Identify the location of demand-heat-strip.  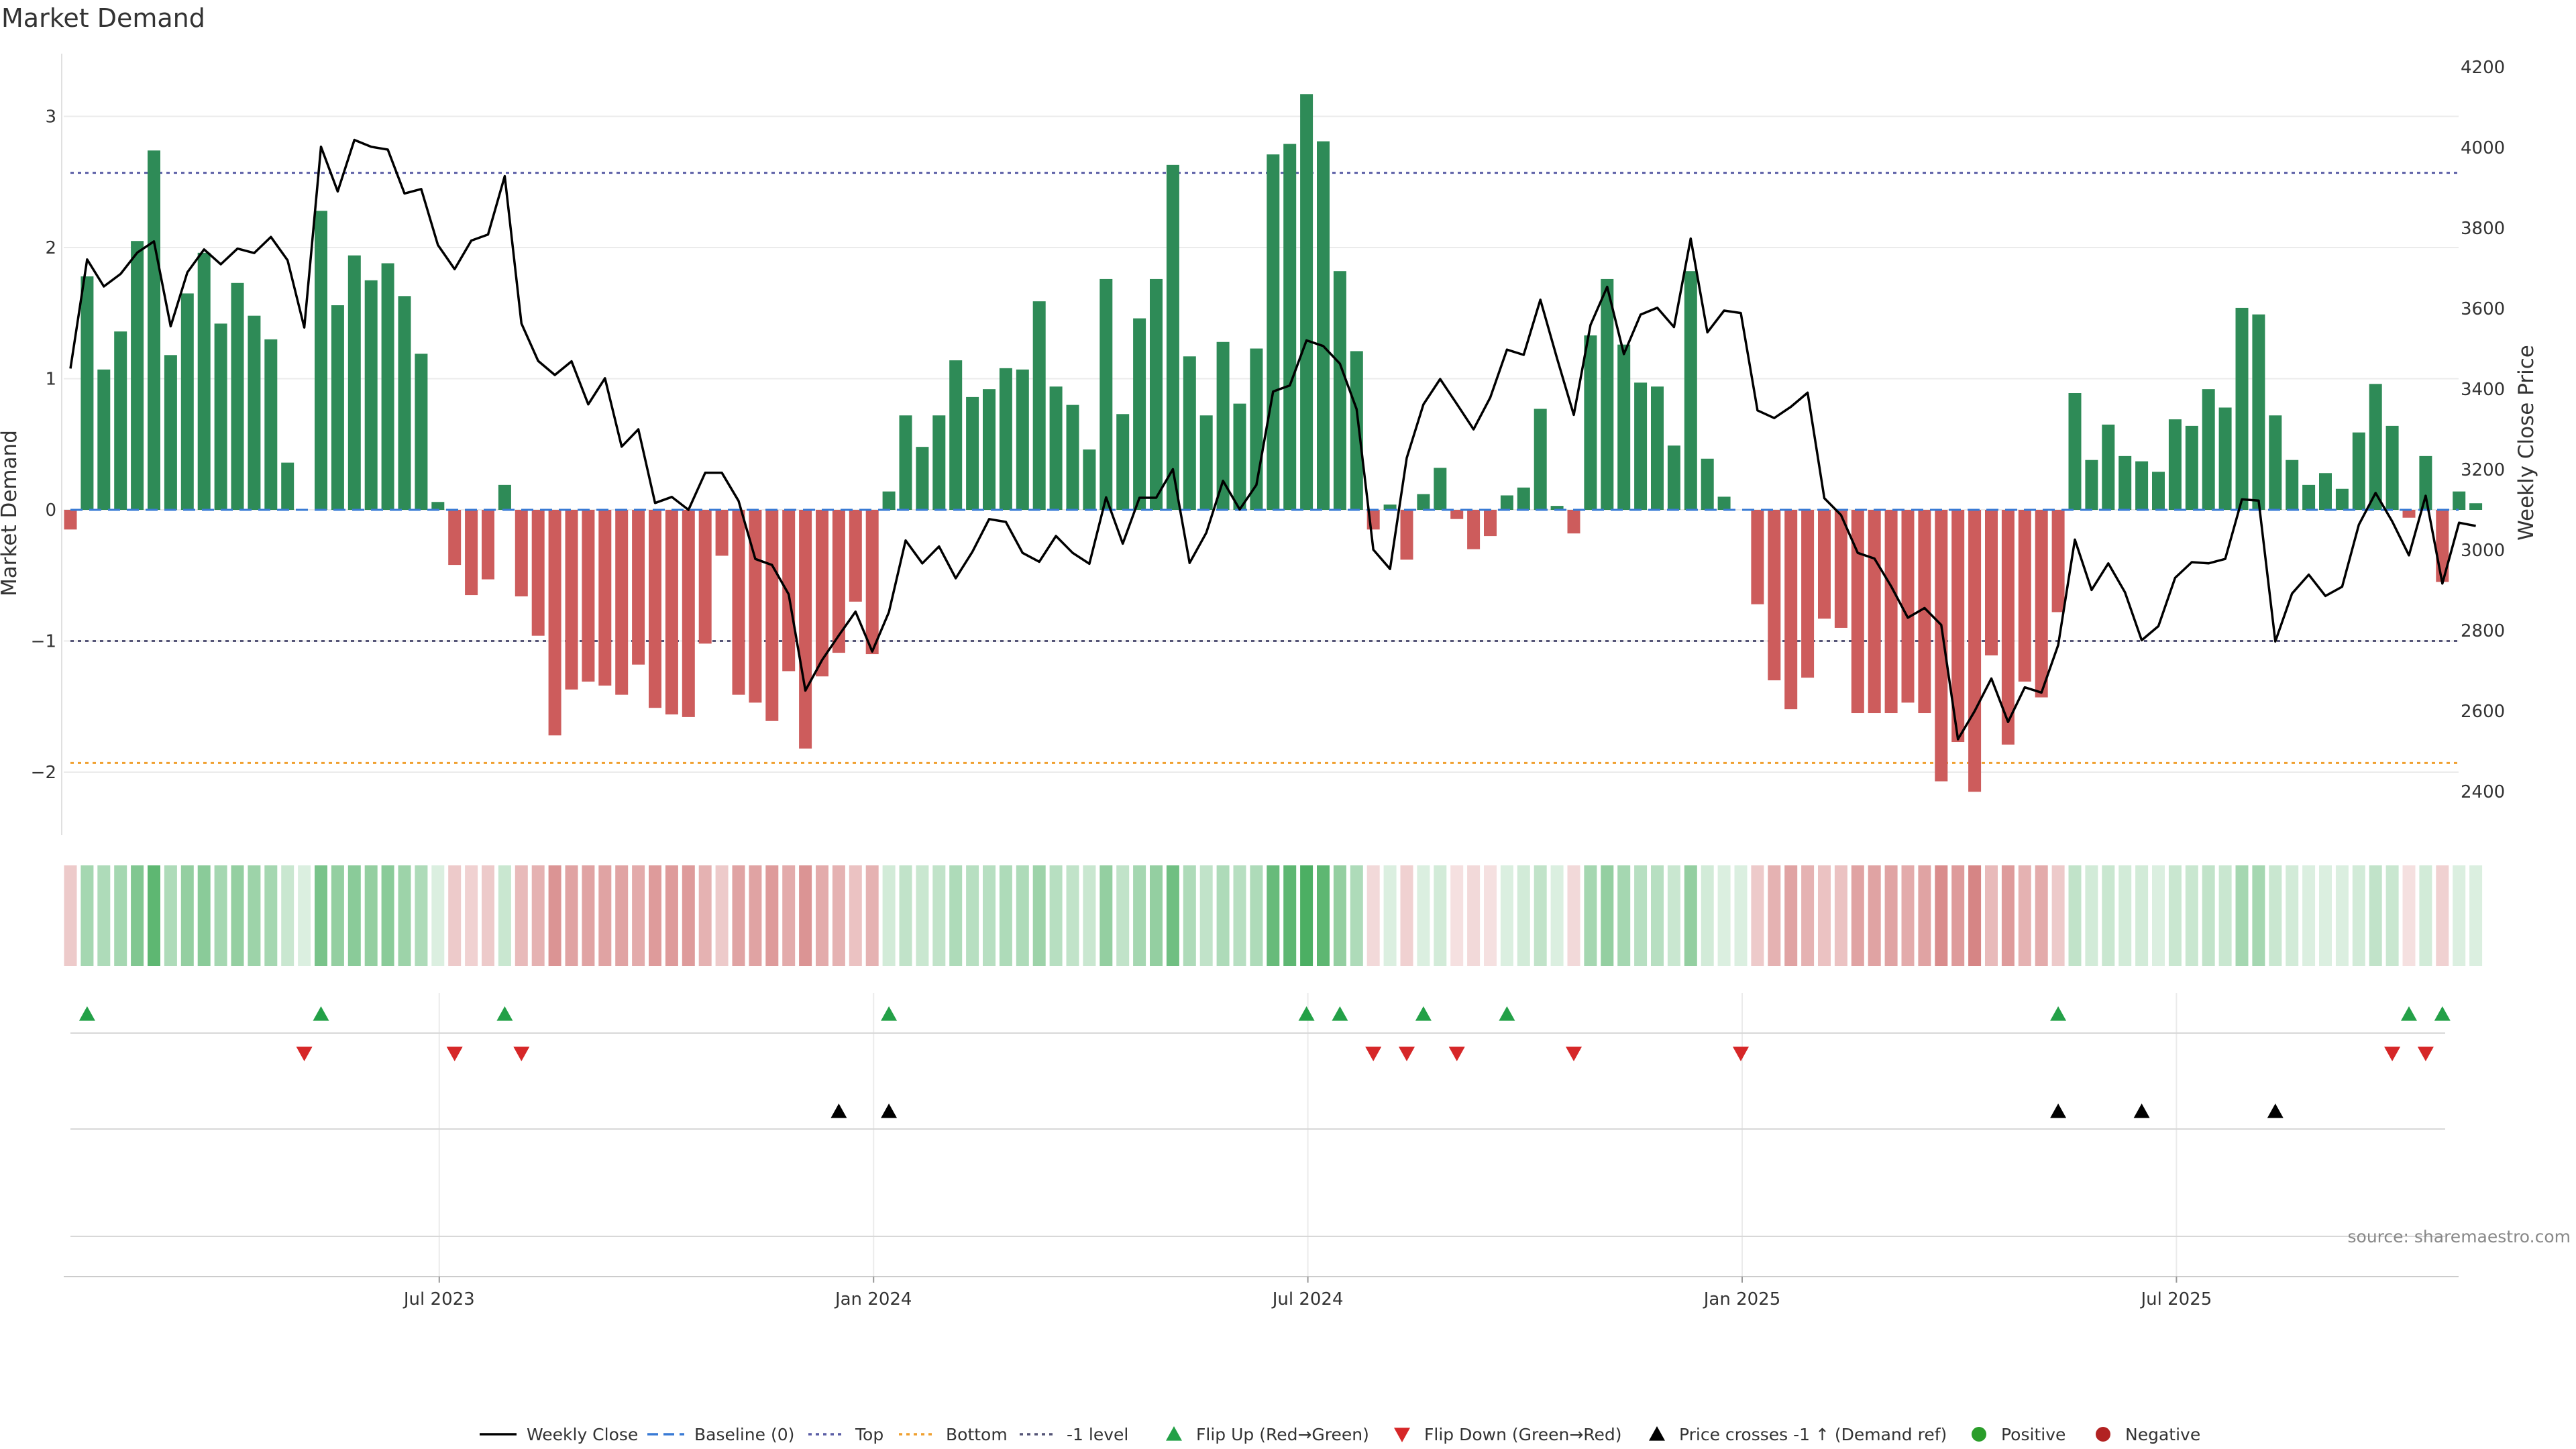
(1273, 915).